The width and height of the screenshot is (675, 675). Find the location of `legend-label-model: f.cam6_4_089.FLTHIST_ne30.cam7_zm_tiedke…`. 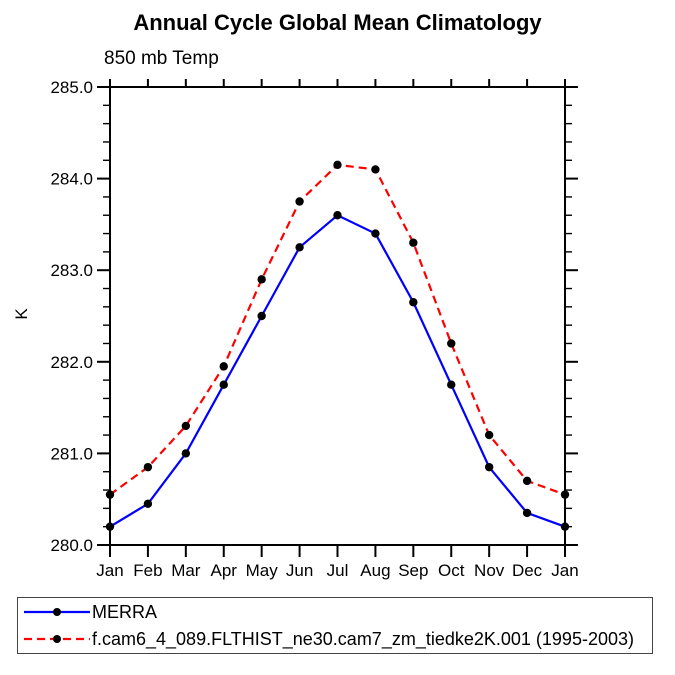

legend-label-model: f.cam6_4_089.FLTHIST_ne30.cam7_zm_tiedke… is located at coordinates (363, 639).